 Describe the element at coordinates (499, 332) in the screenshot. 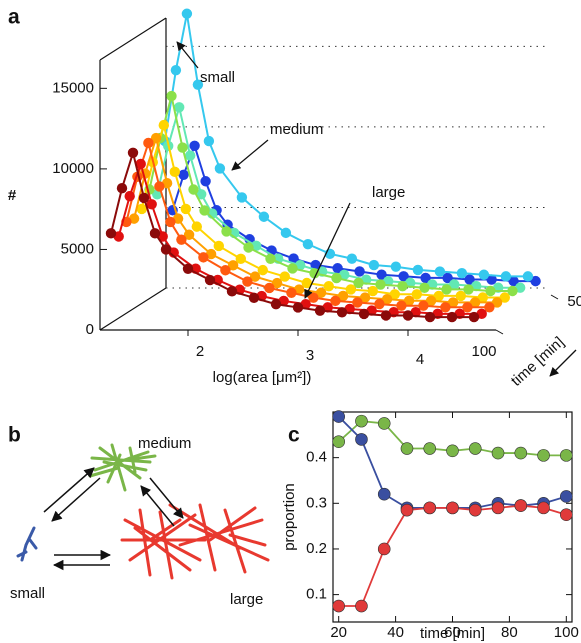

I see `z-tick` at that location.